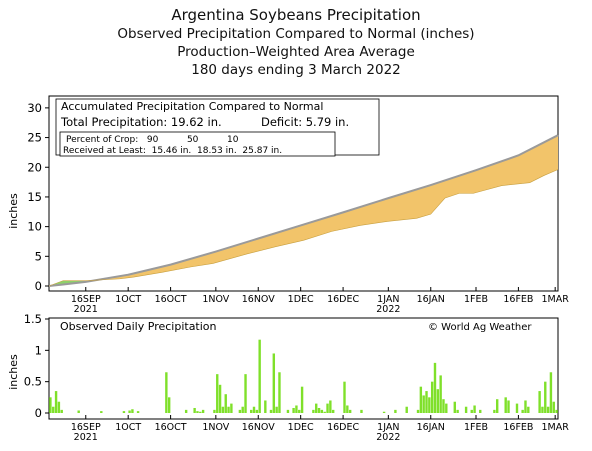 The height and width of the screenshot is (451, 592). I want to click on bottom-x-tick-label: 1MAR, so click(556, 427).